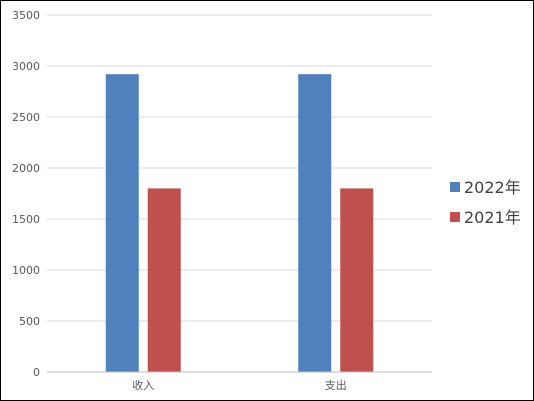  Describe the element at coordinates (492, 217) in the screenshot. I see `legend-label: 2021年` at that location.